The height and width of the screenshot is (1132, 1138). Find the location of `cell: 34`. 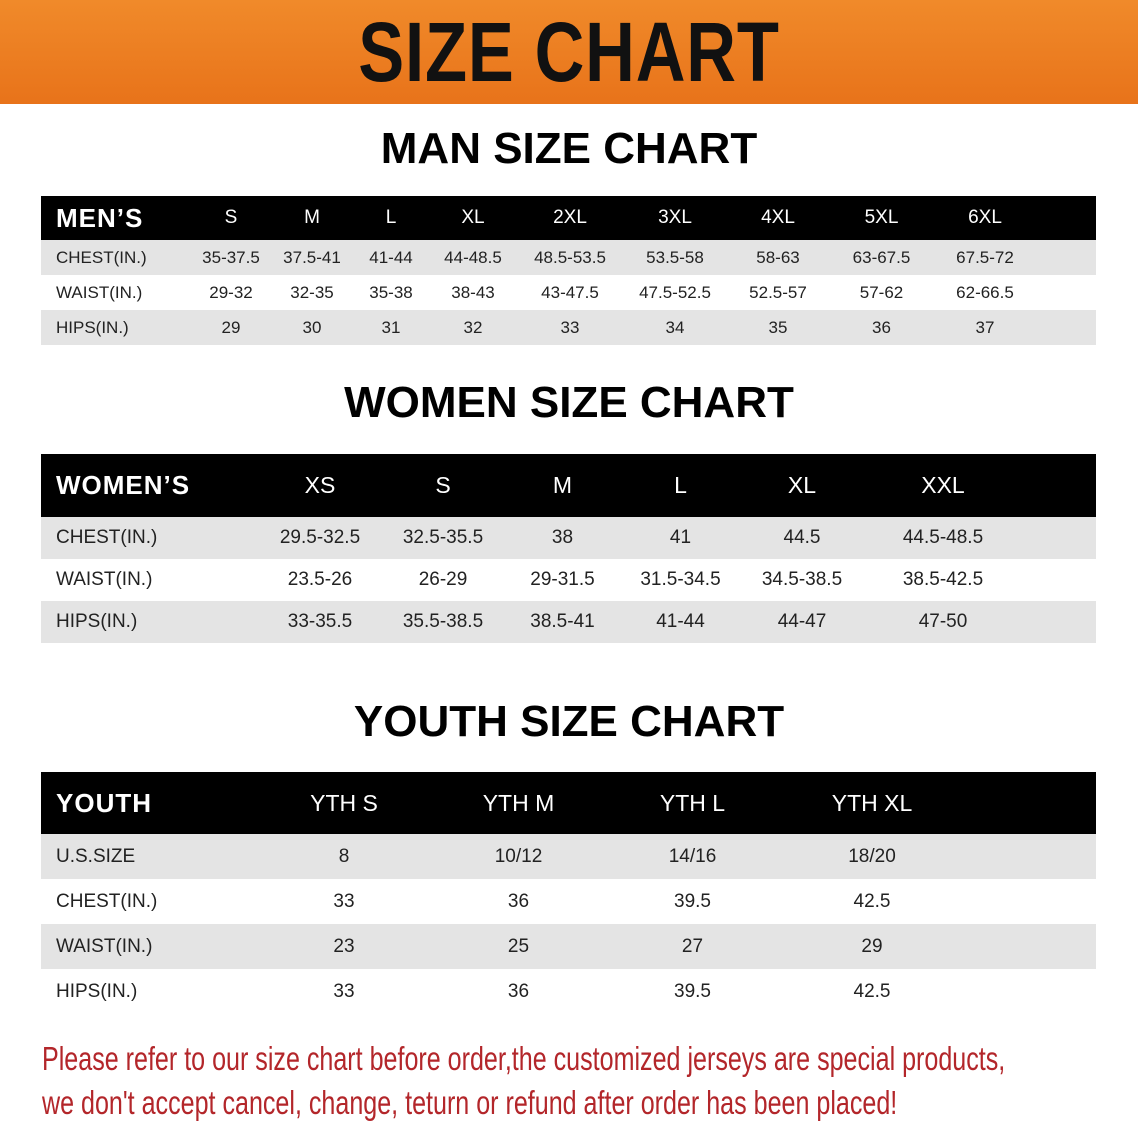

cell: 34 is located at coordinates (675, 327).